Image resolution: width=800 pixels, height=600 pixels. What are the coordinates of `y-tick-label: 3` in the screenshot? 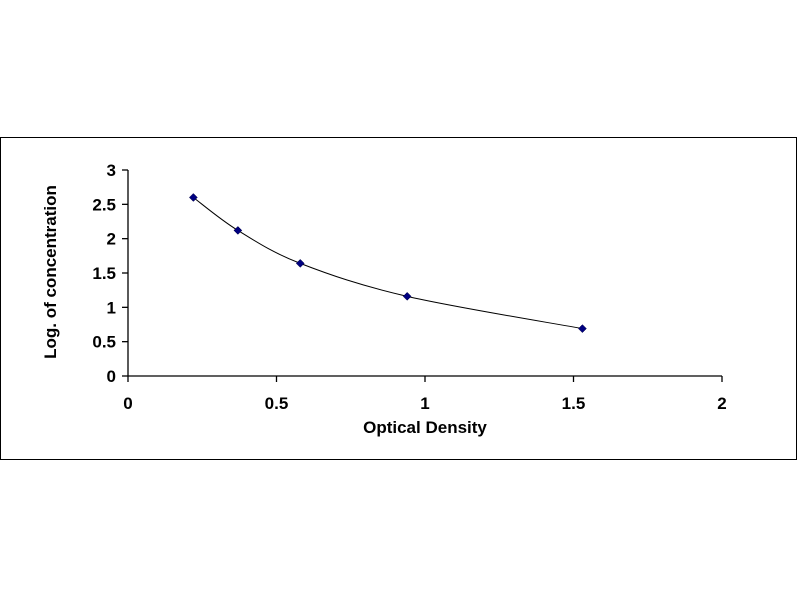 It's located at (111, 170).